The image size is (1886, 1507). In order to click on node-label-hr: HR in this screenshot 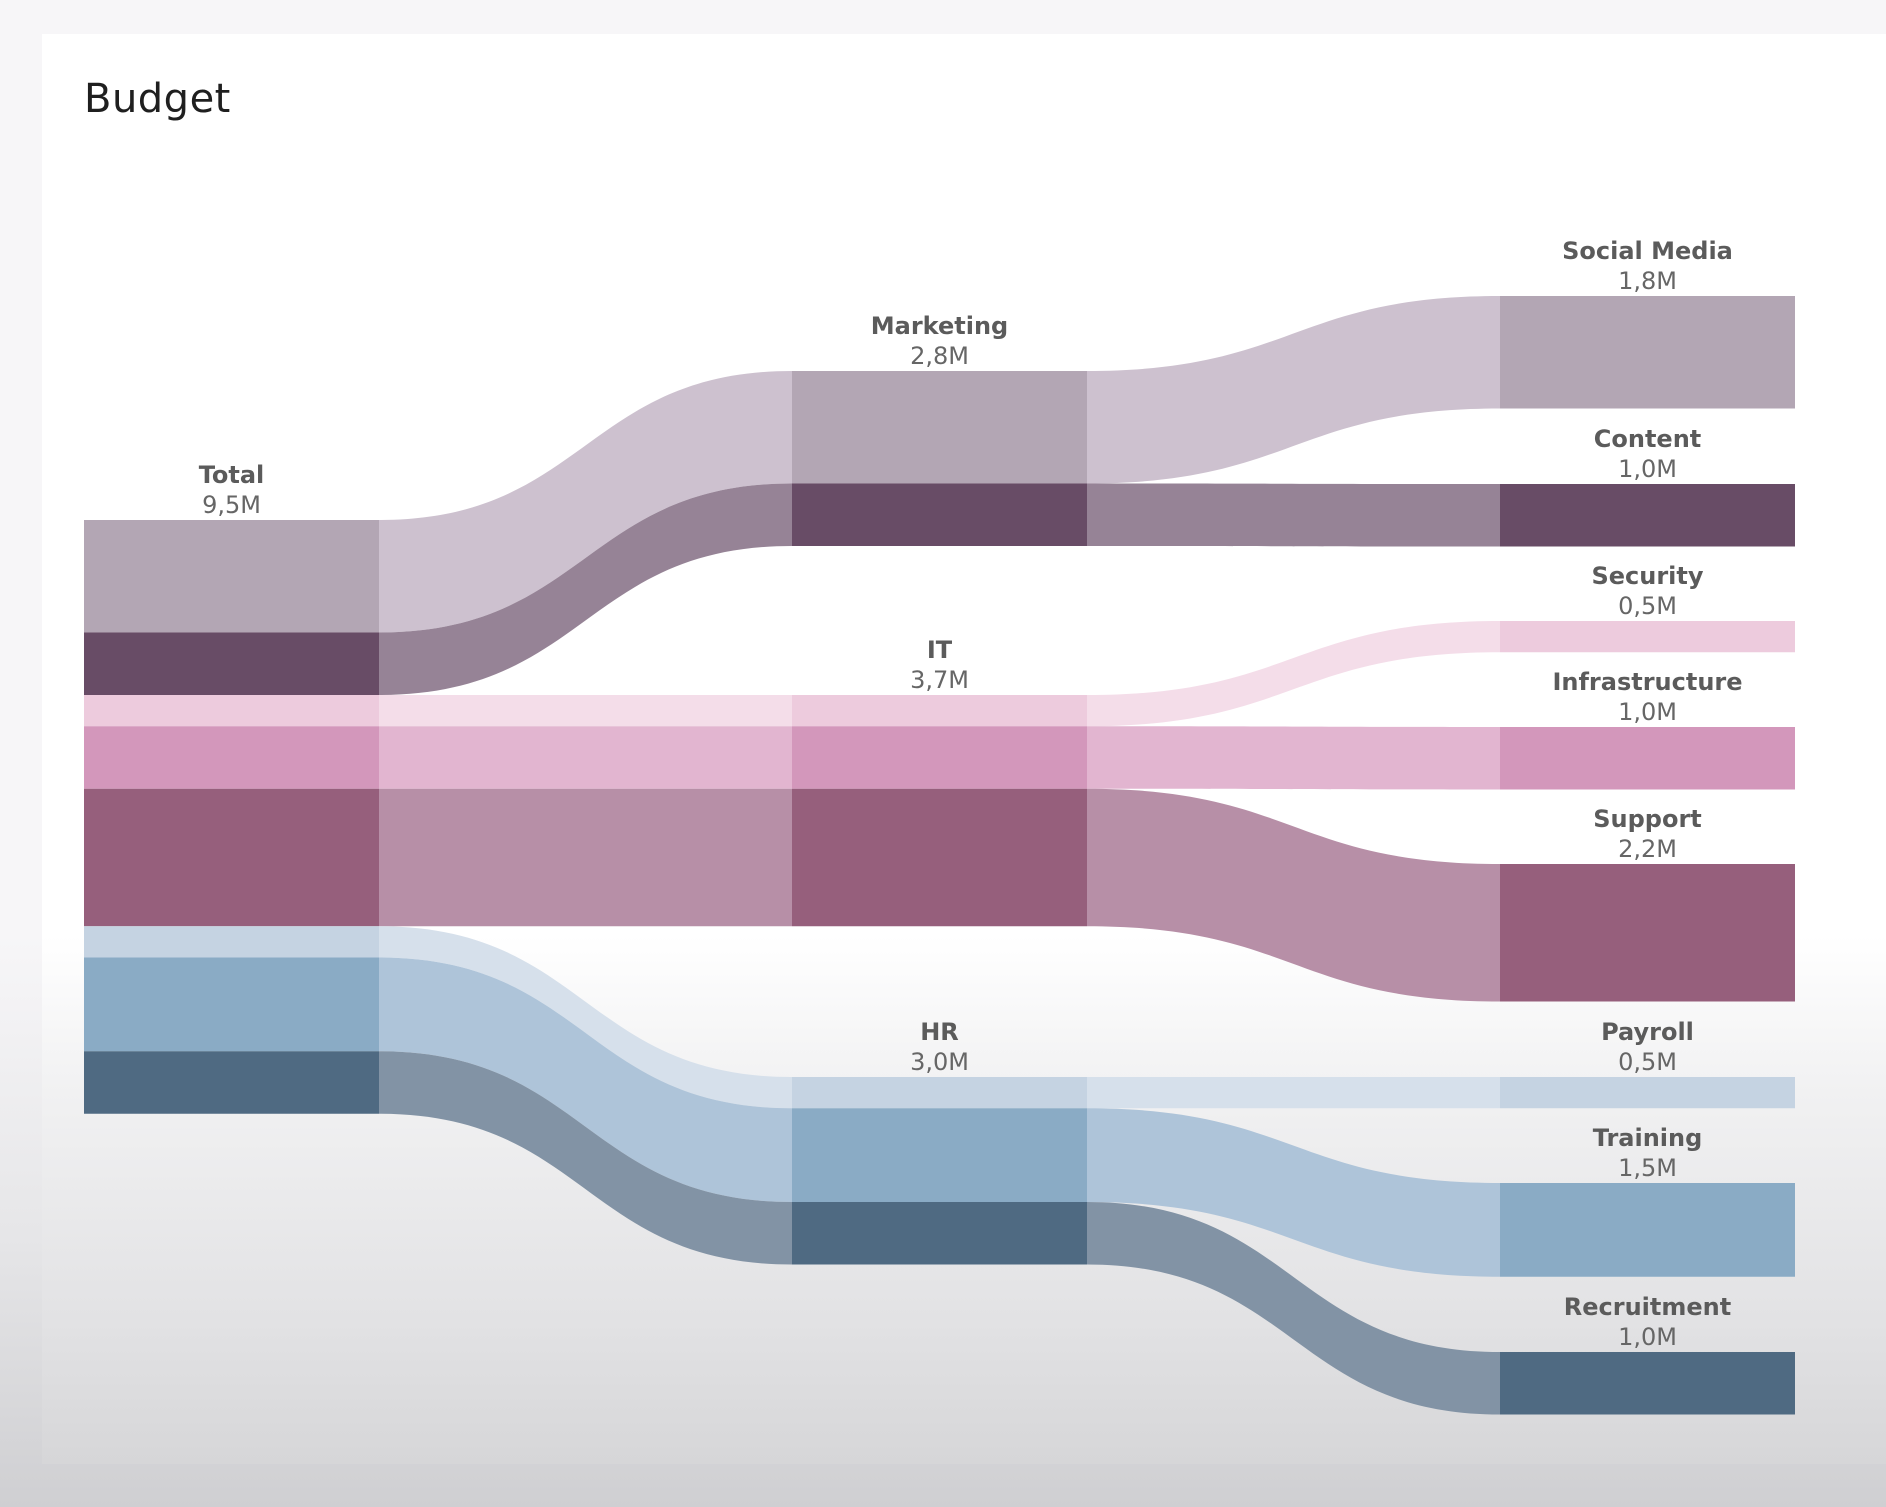, I will do `click(939, 1032)`.